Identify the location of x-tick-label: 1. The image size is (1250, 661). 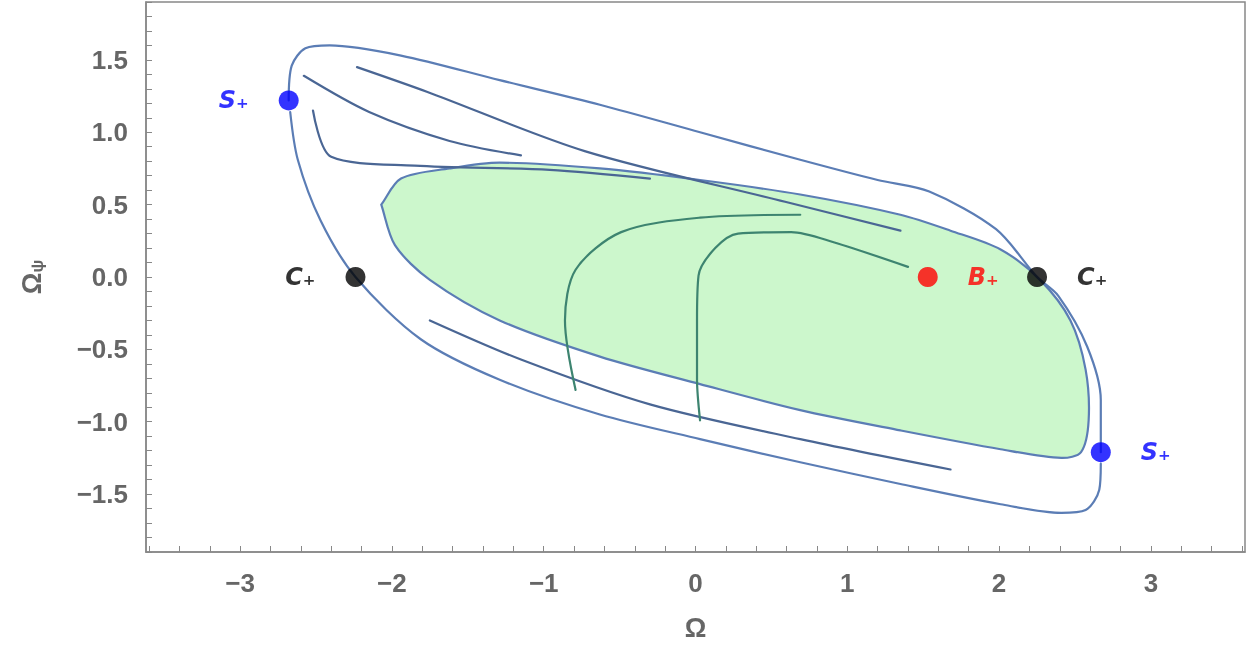
(847, 583).